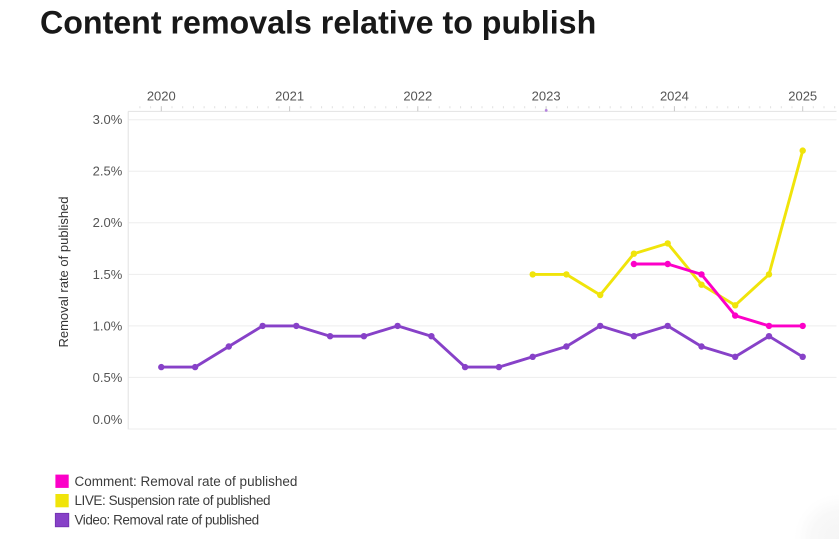 The height and width of the screenshot is (544, 839). What do you see at coordinates (289, 96) in the screenshot?
I see `svg-text: 2021` at bounding box center [289, 96].